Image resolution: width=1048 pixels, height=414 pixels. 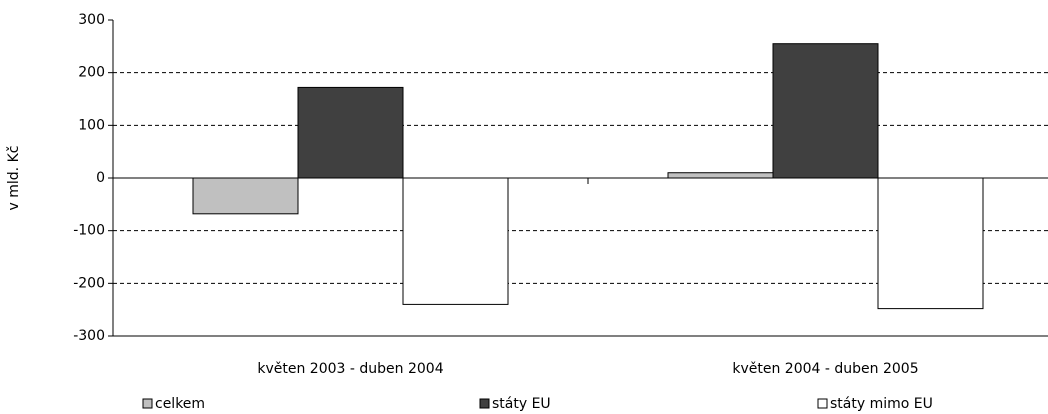 I want to click on y-tick-label: -100, so click(x=89, y=231).